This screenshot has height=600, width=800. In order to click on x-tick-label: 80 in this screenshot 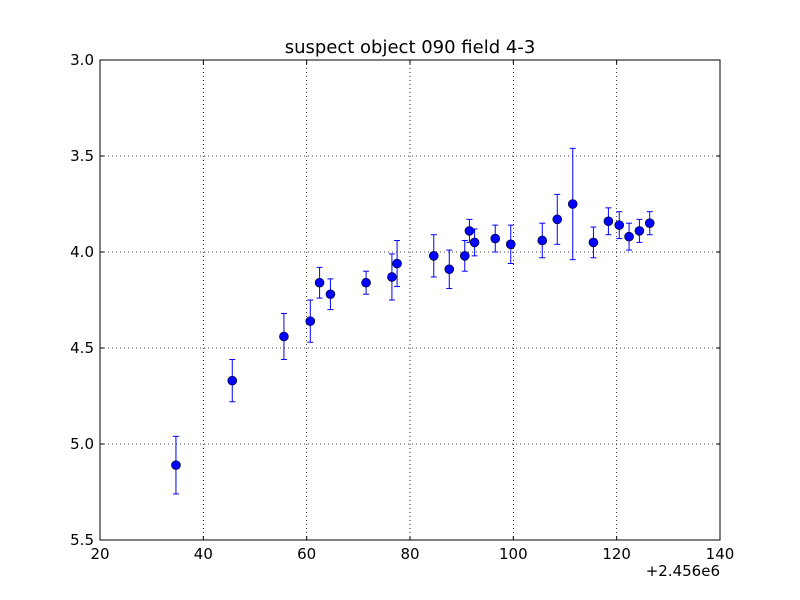, I will do `click(409, 554)`.